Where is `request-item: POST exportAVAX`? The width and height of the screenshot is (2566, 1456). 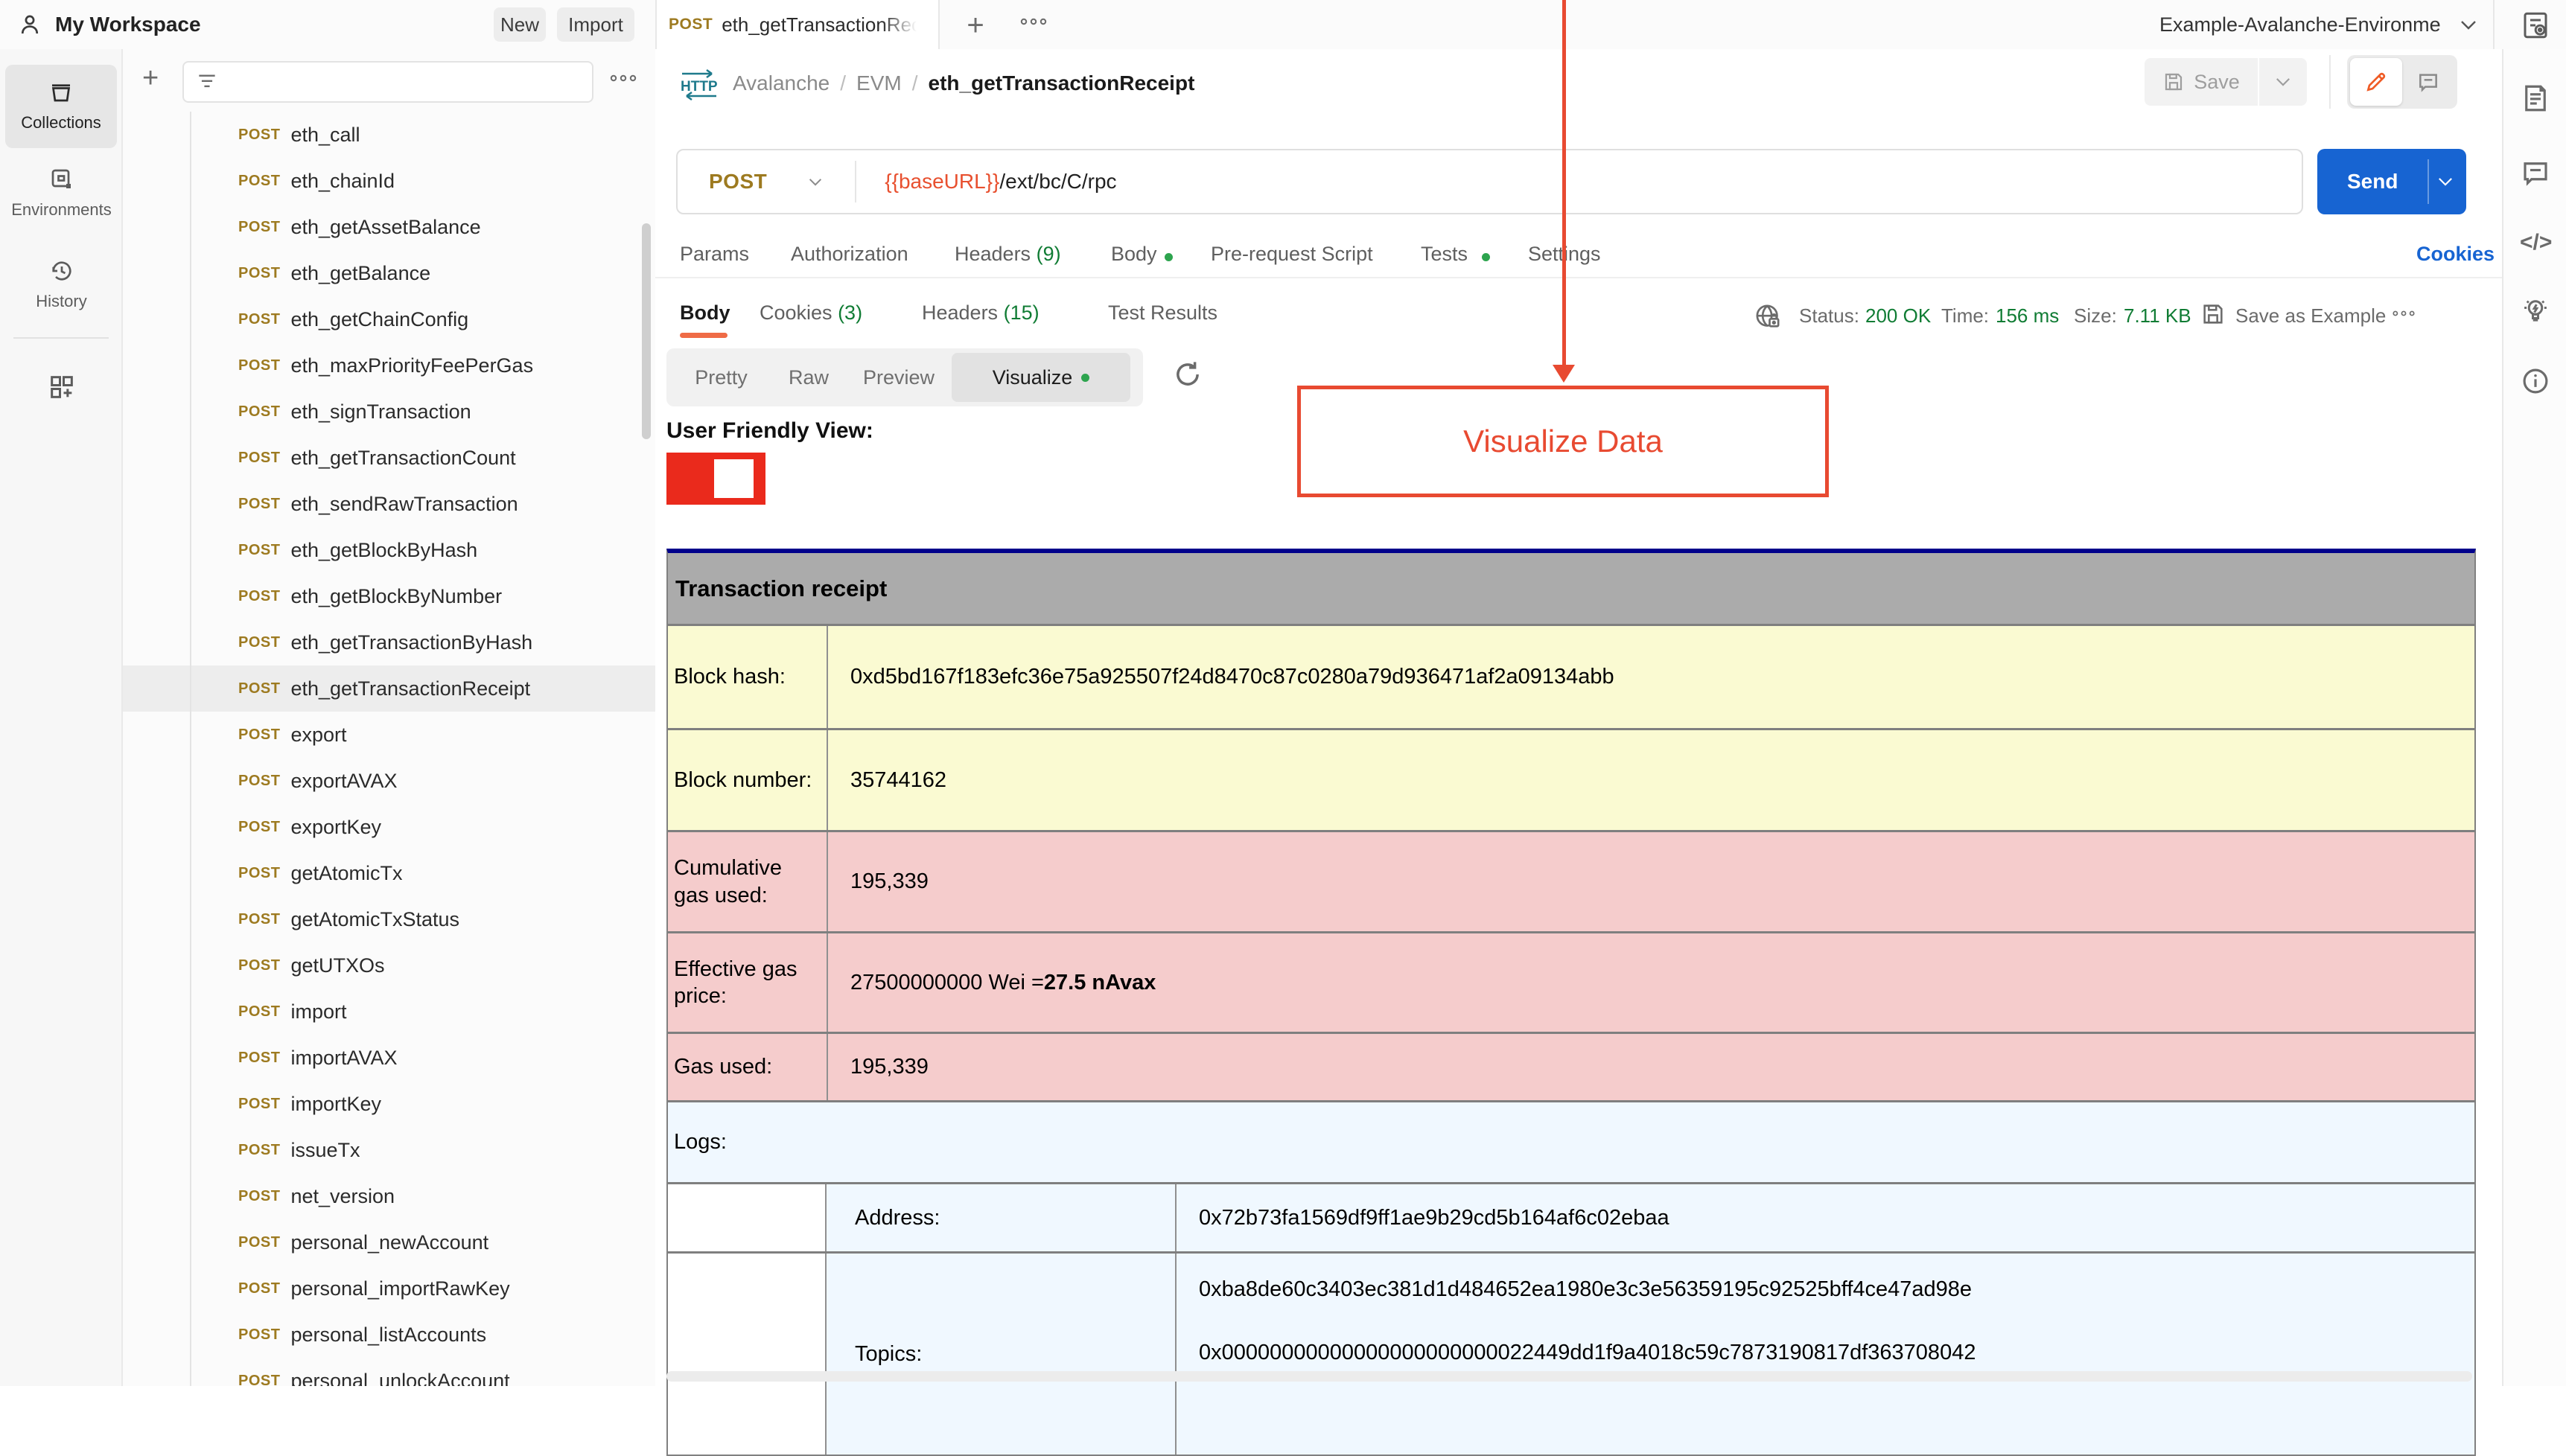
request-item: POST exportAVAX is located at coordinates (389, 781).